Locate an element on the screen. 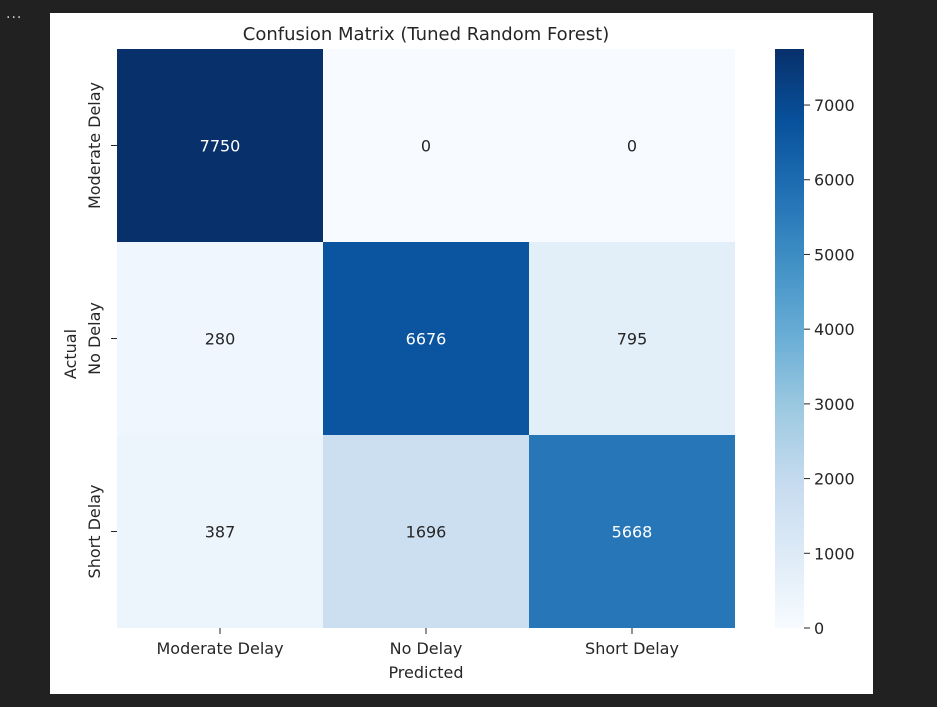 The height and width of the screenshot is (707, 937). colorbar-tick-label: 1000 is located at coordinates (834, 553).